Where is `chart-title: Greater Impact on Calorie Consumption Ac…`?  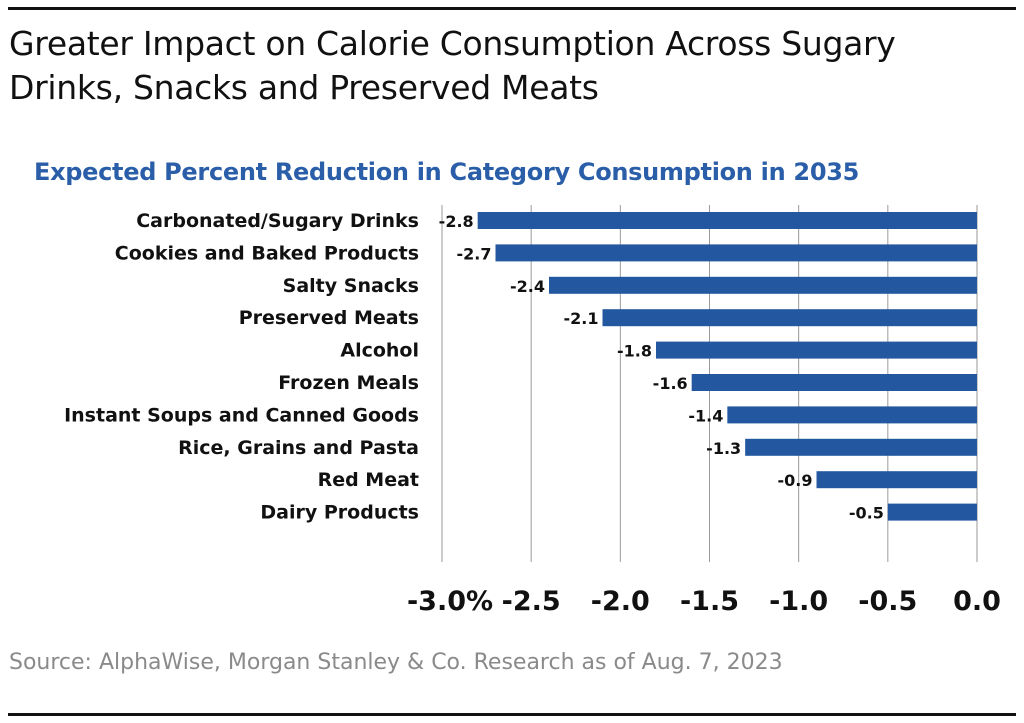 chart-title: Greater Impact on Calorie Consumption Ac… is located at coordinates (452, 65).